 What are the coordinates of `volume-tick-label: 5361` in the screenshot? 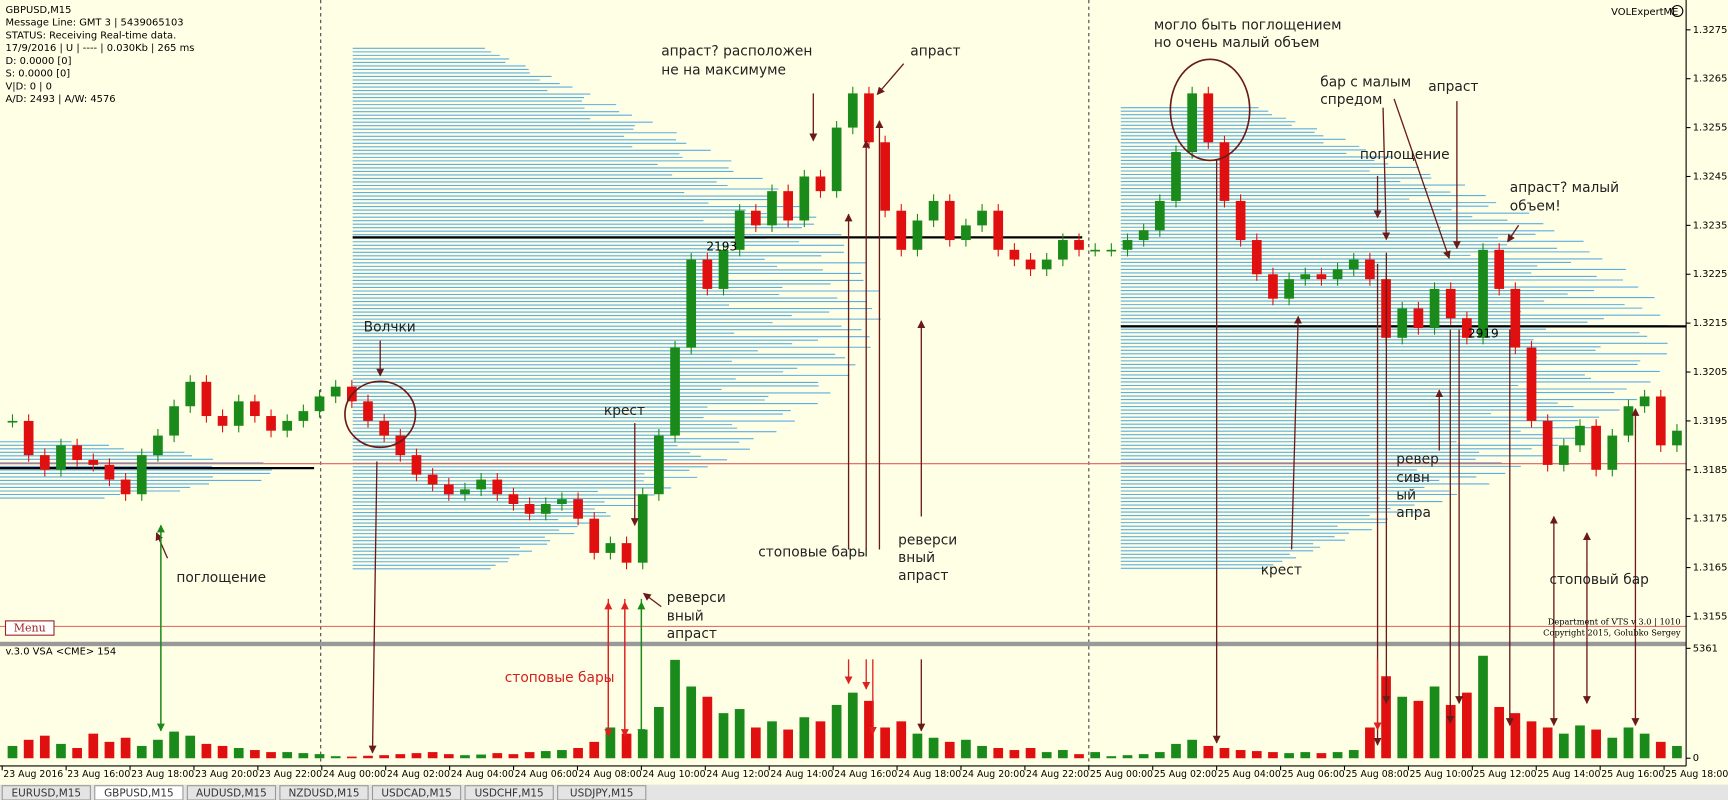 It's located at (1705, 648).